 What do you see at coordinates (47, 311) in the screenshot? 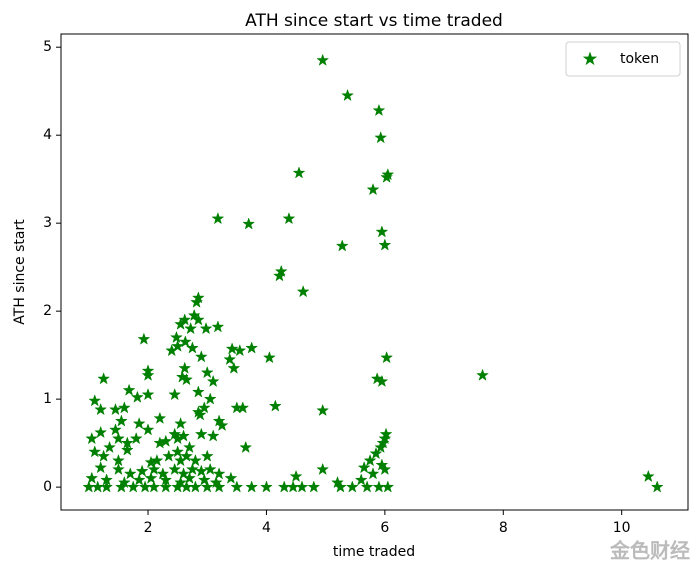
I see `y-tick-label: 2` at bounding box center [47, 311].